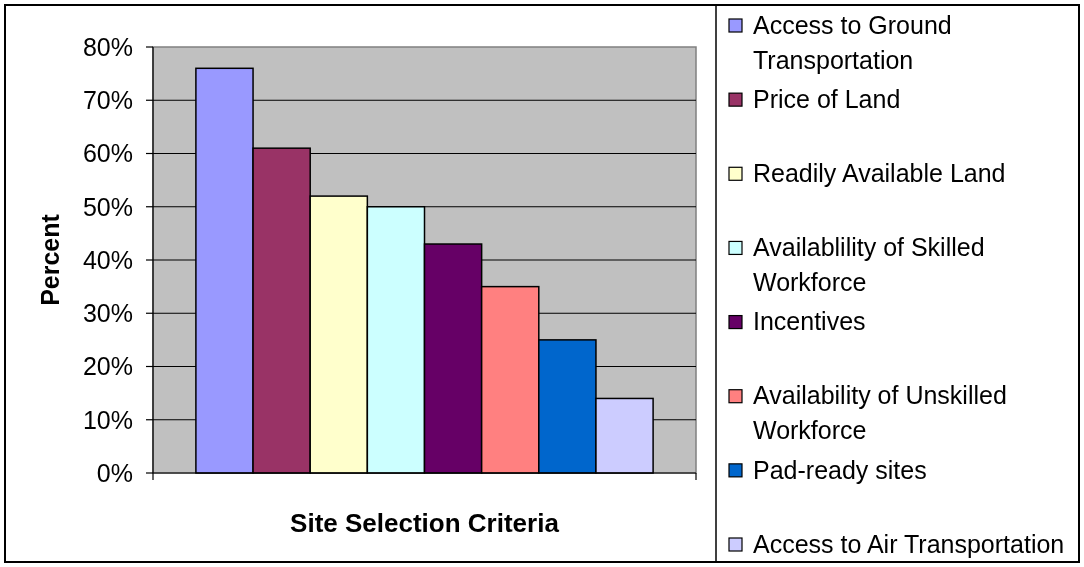  What do you see at coordinates (107, 153) in the screenshot?
I see `y-tick-label: 60%` at bounding box center [107, 153].